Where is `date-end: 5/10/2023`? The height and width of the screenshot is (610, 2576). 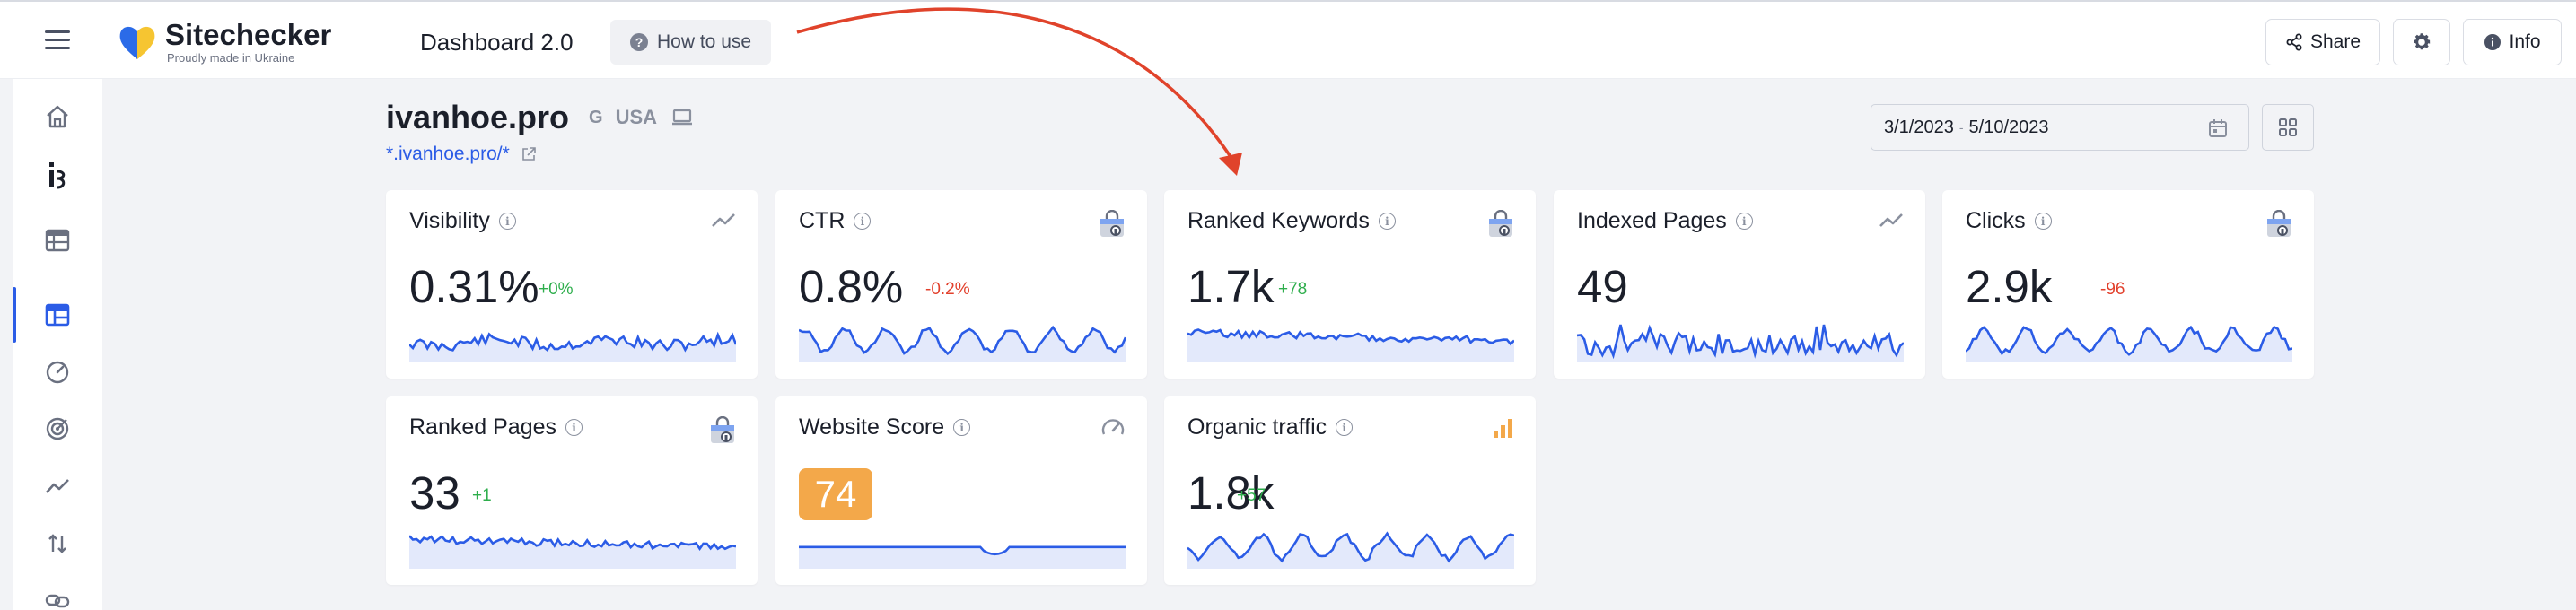 date-end: 5/10/2023 is located at coordinates (2008, 127).